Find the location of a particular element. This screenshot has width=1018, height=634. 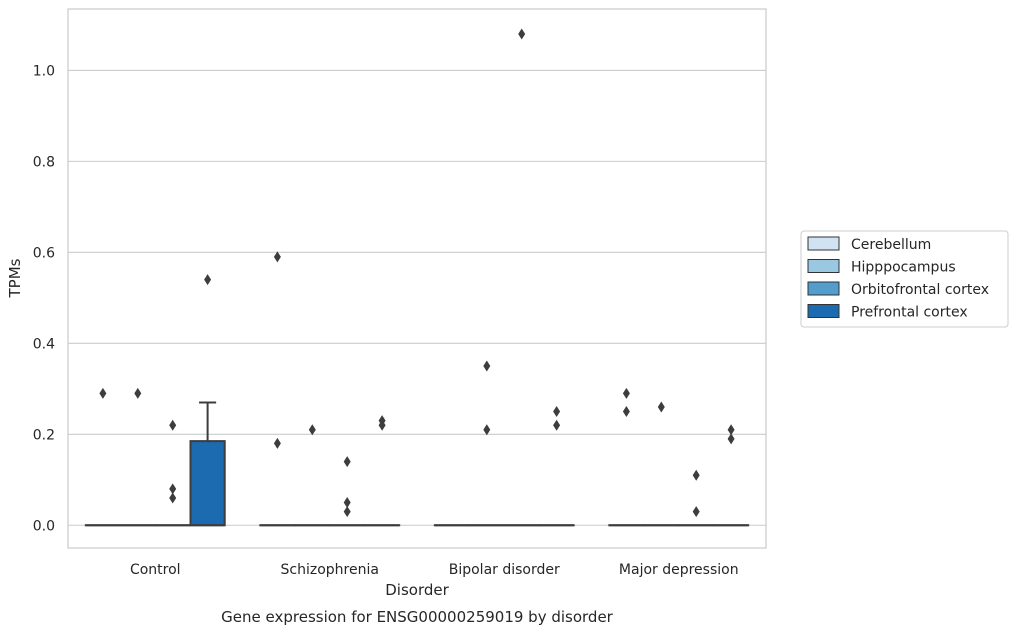

y-axis-label: TPMs is located at coordinates (15, 278).